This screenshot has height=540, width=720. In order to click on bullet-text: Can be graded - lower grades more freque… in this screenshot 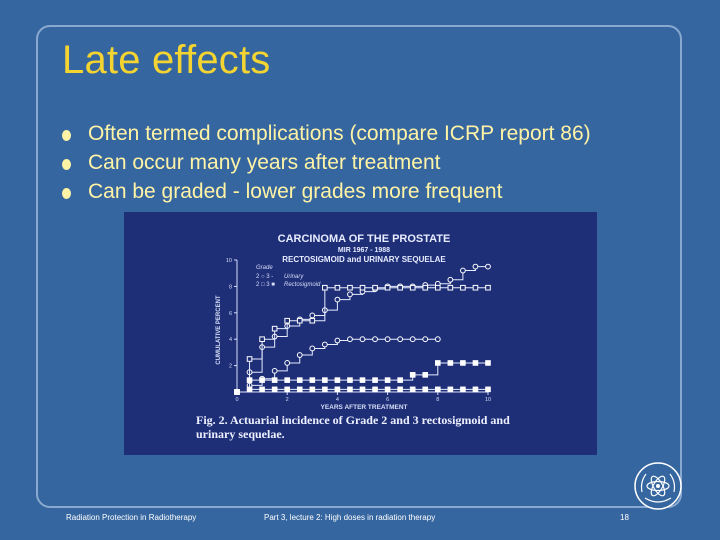, I will do `click(295, 191)`.